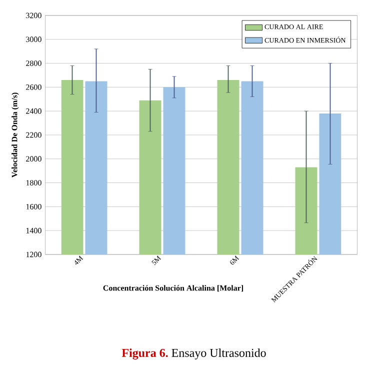 Image resolution: width=388 pixels, height=368 pixels. What do you see at coordinates (219, 354) in the screenshot?
I see `text: Ensayo Ultrasonido` at bounding box center [219, 354].